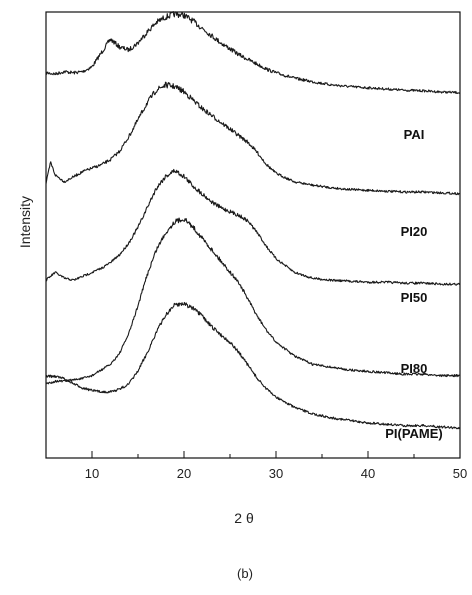 The width and height of the screenshot is (472, 595). I want to click on x-axis-ticks, so click(253, 454).